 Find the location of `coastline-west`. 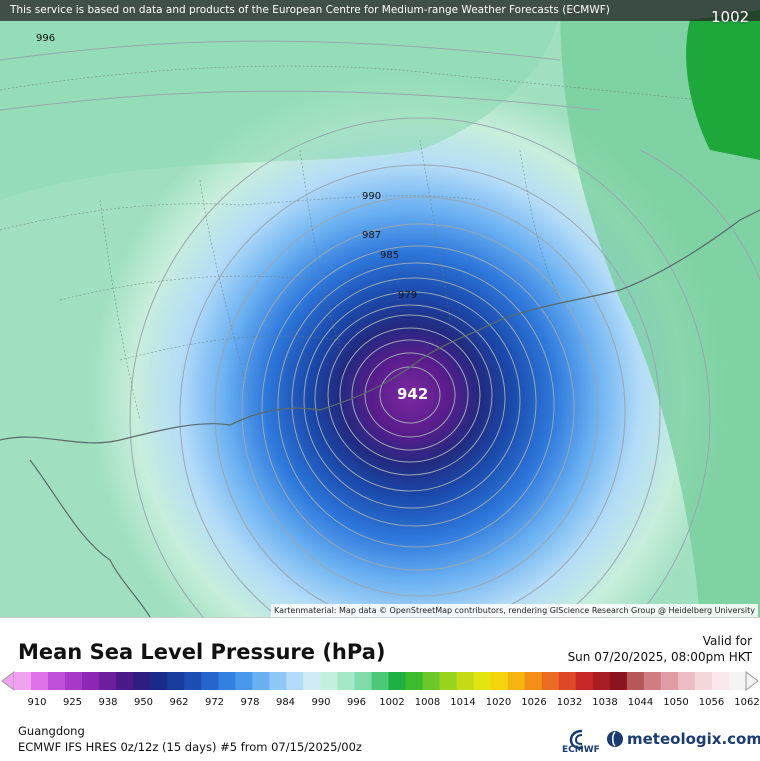

coastline-west is located at coordinates (90, 538).